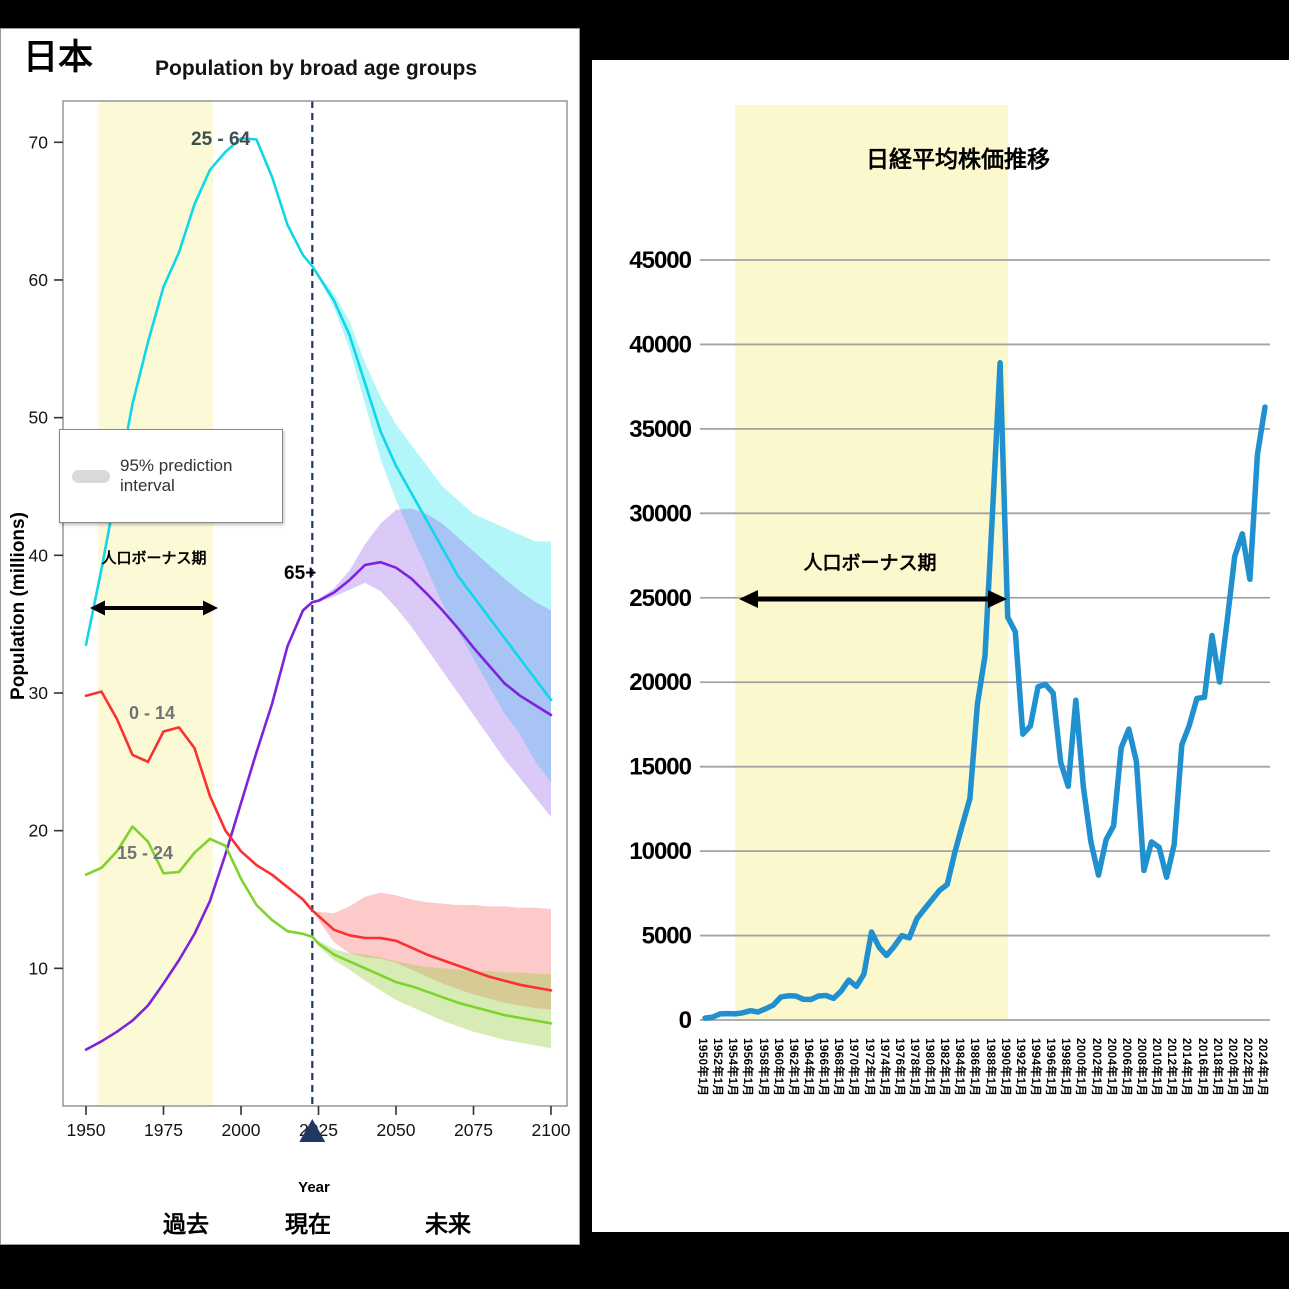 The height and width of the screenshot is (1289, 1289). Describe the element at coordinates (1231, 1067) in the screenshot. I see `nikkei-x-tick-label: 2020年1月` at that location.